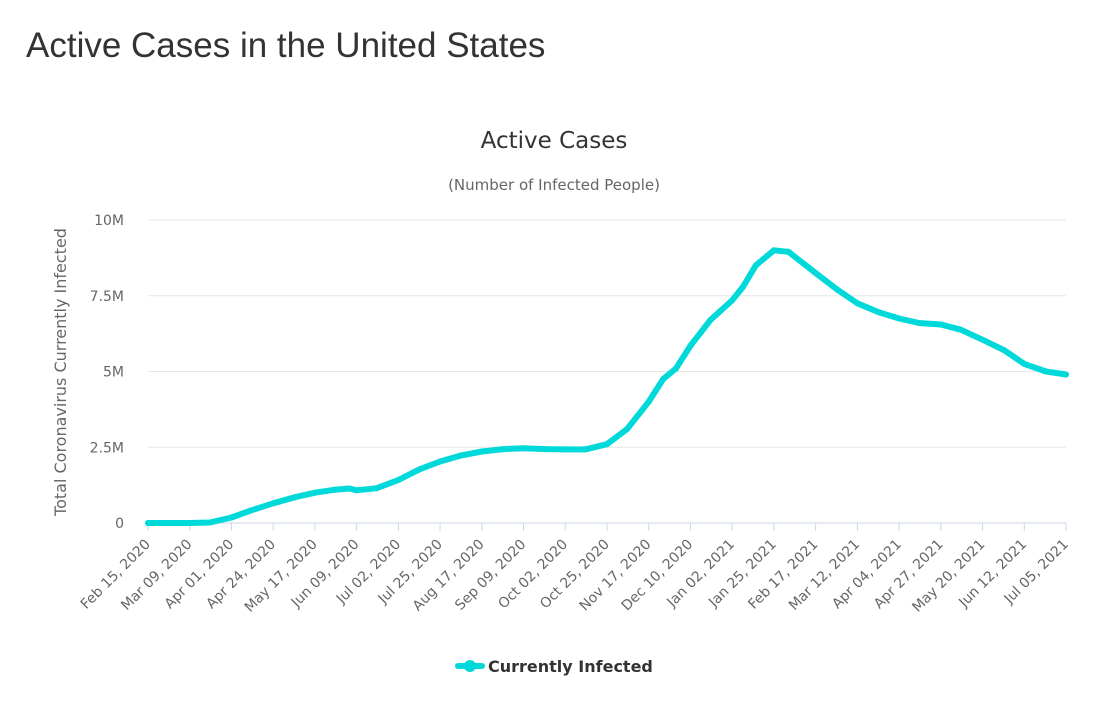  Describe the element at coordinates (554, 141) in the screenshot. I see `chart-title: Active Cases` at that location.